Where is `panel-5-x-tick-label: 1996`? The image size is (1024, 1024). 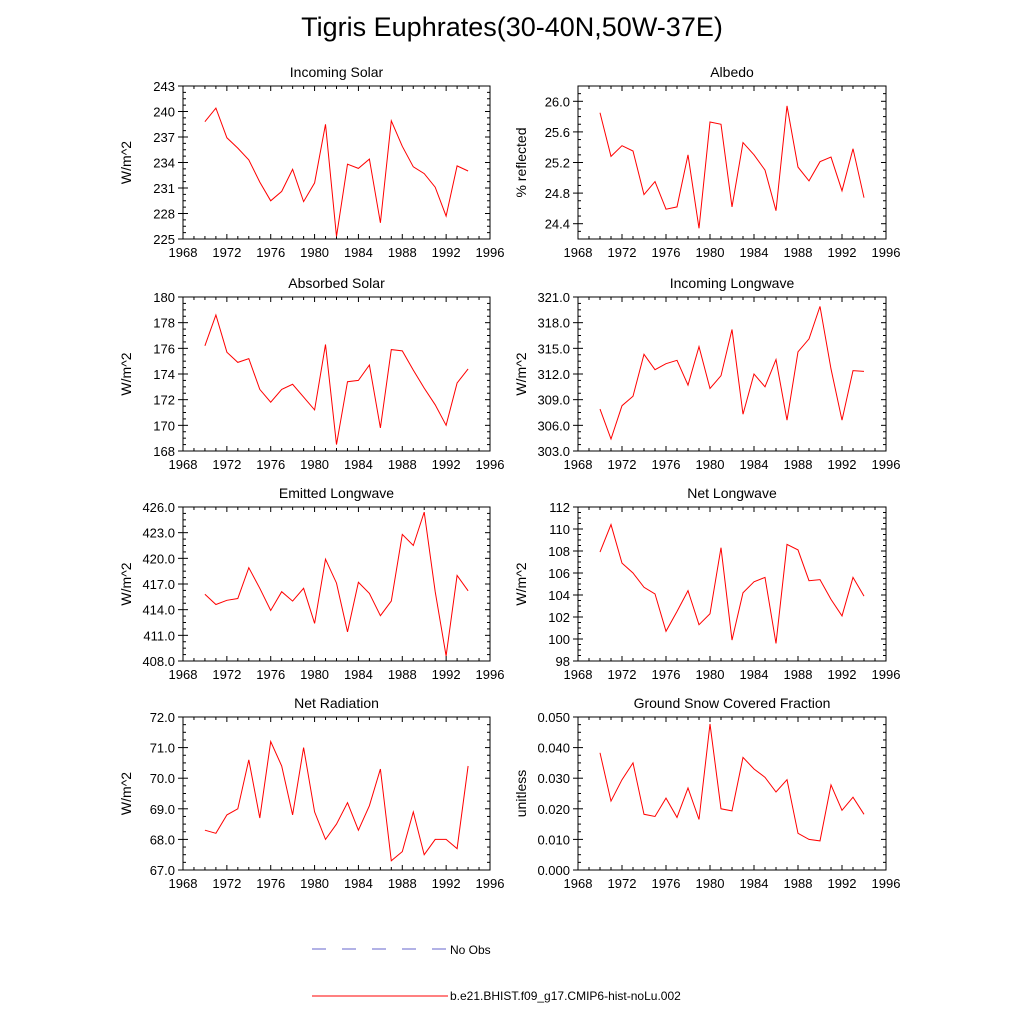 panel-5-x-tick-label: 1996 is located at coordinates (886, 674).